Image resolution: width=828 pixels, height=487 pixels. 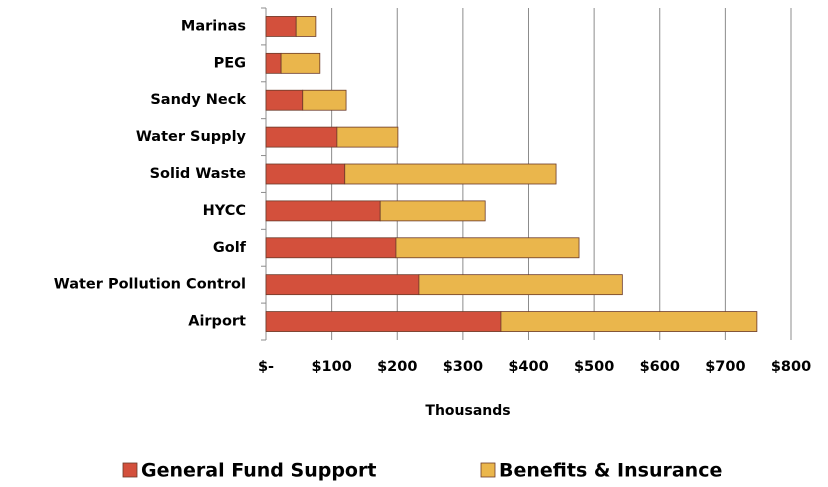 What do you see at coordinates (258, 471) in the screenshot?
I see `legend-label: General Fund Support` at bounding box center [258, 471].